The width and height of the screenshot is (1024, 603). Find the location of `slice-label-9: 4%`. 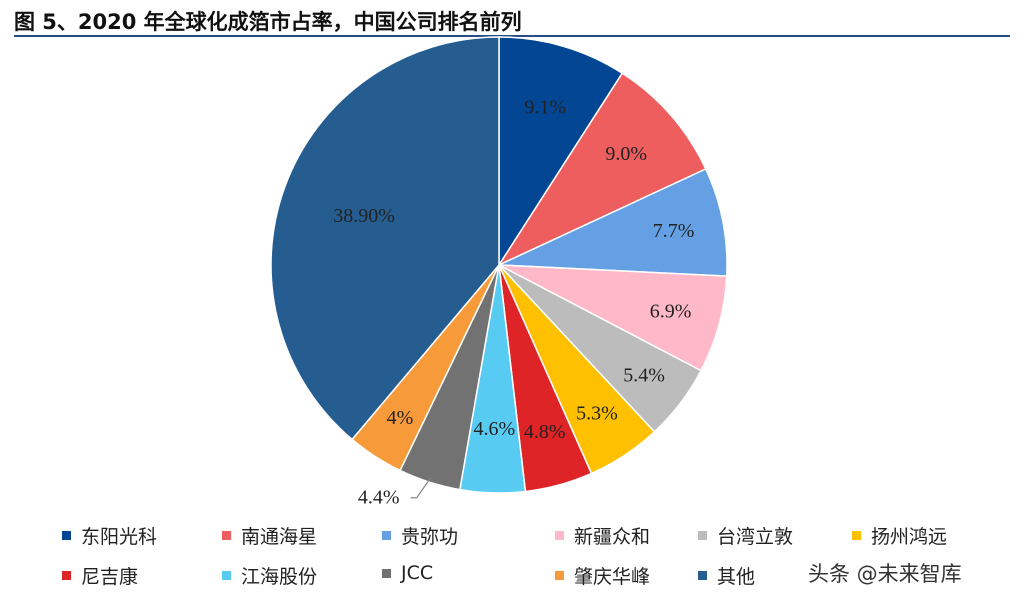

slice-label-9: 4% is located at coordinates (400, 418).